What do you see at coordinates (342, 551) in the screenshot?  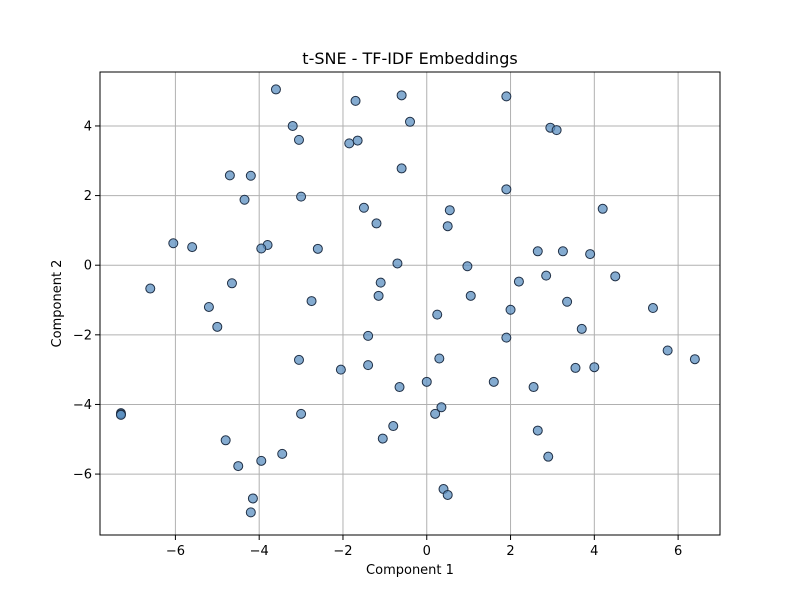 I see `x-tick-label: −2` at bounding box center [342, 551].